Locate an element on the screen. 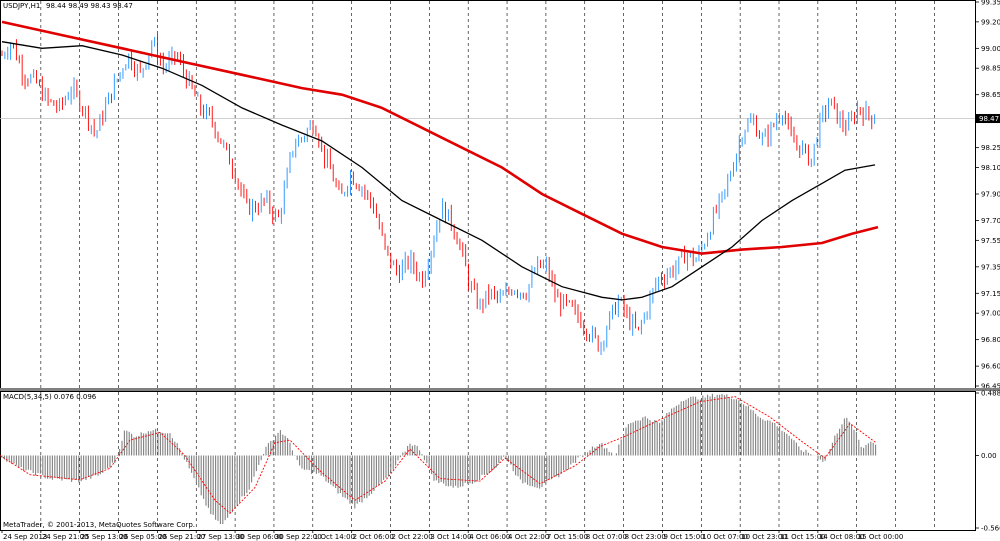 The image size is (1000, 541). price-tick-label: 98.85 is located at coordinates (990, 69).